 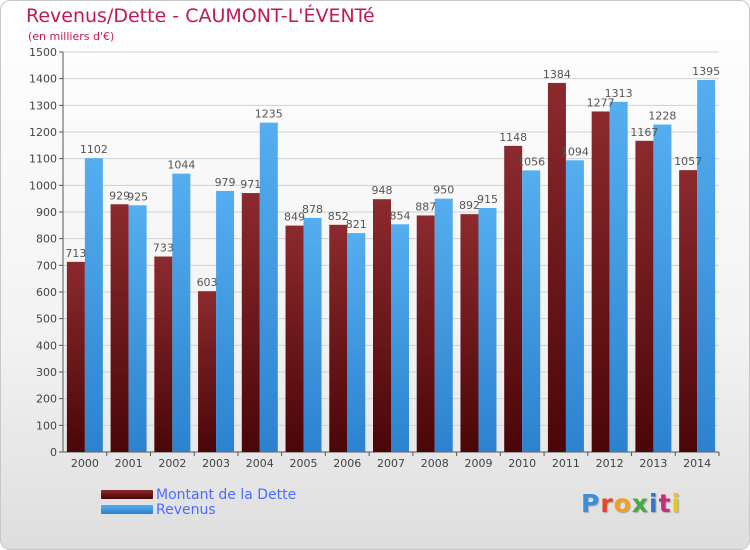 I want to click on chart-title: Revenus/Dette - CAUMONT-L'ÉVENTé, so click(x=200, y=16).